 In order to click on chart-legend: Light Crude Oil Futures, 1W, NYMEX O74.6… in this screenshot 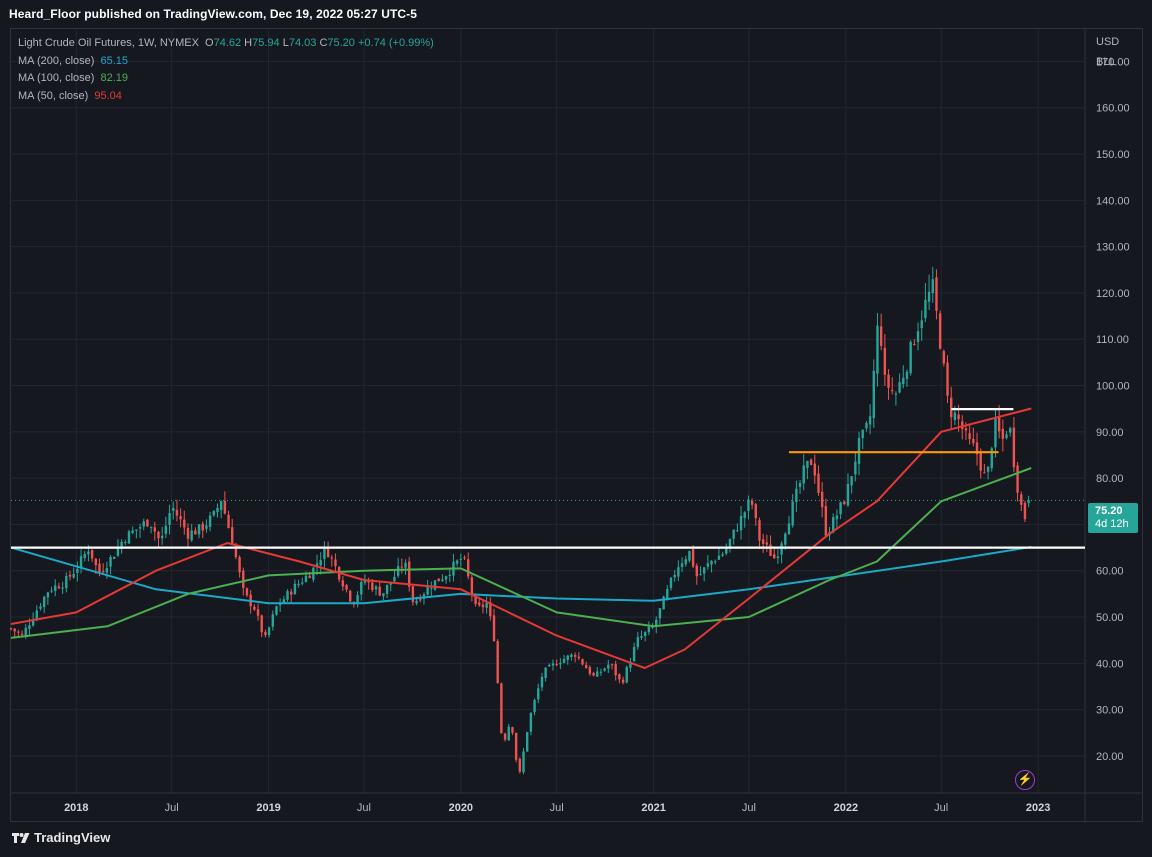, I will do `click(226, 70)`.